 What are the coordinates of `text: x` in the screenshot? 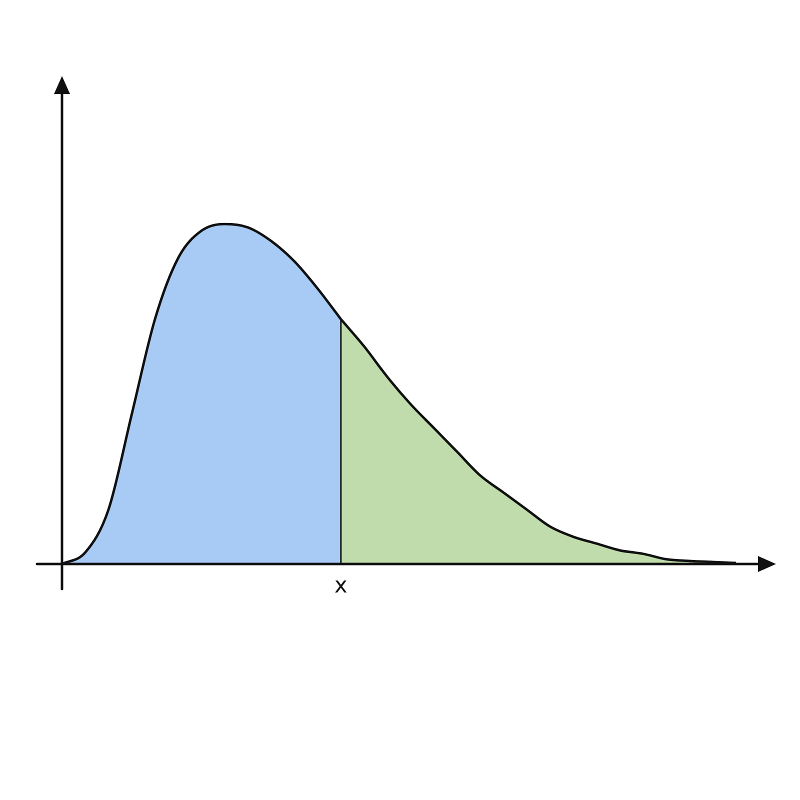 It's located at (341, 586).